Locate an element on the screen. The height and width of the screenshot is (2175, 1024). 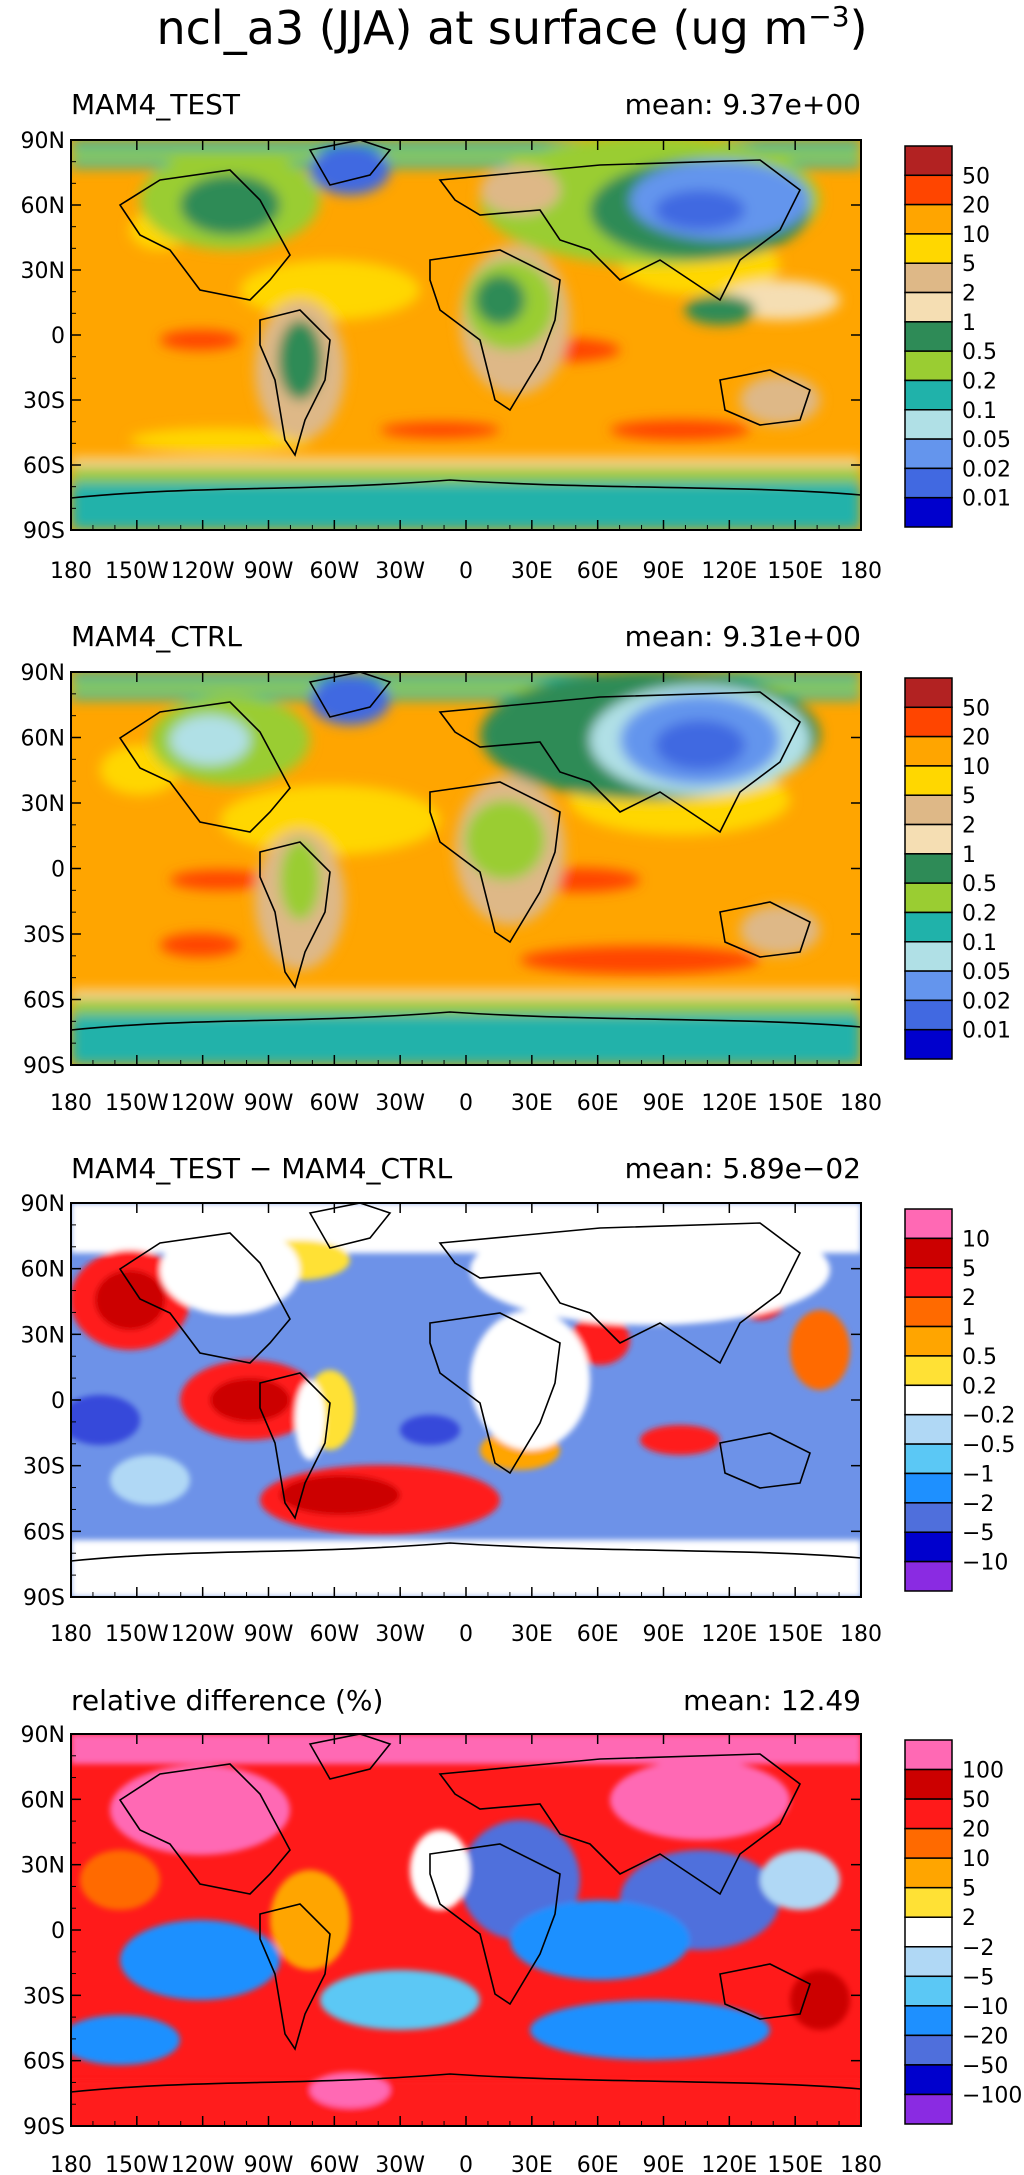
panel-mean: mean: 12.49 is located at coordinates (772, 1700).